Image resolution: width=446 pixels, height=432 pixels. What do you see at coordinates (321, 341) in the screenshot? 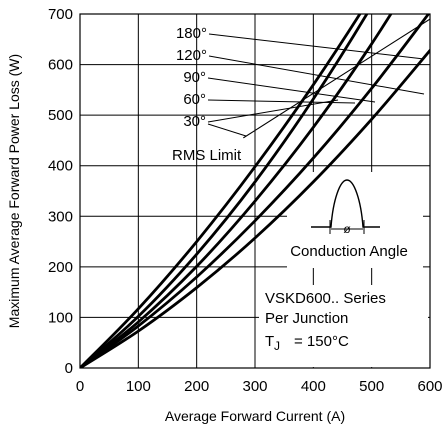
I see `tj-value-text: = 150°C` at bounding box center [321, 341].